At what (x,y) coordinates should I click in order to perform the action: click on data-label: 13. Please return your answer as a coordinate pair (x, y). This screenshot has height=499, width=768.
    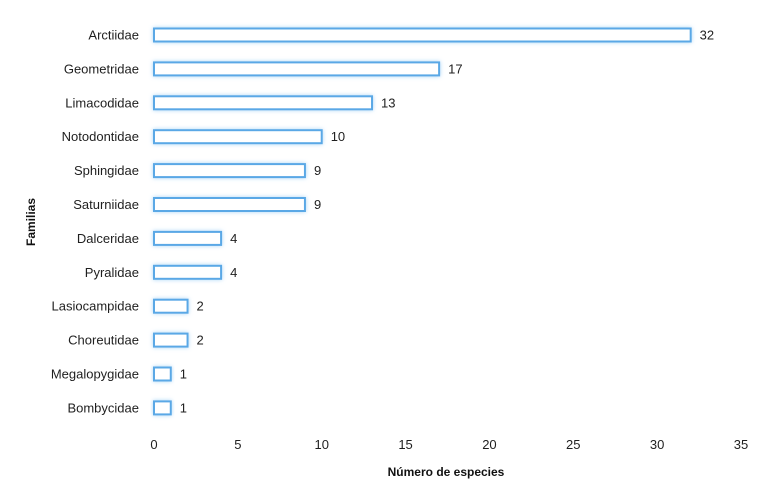
    Looking at the image, I should click on (388, 102).